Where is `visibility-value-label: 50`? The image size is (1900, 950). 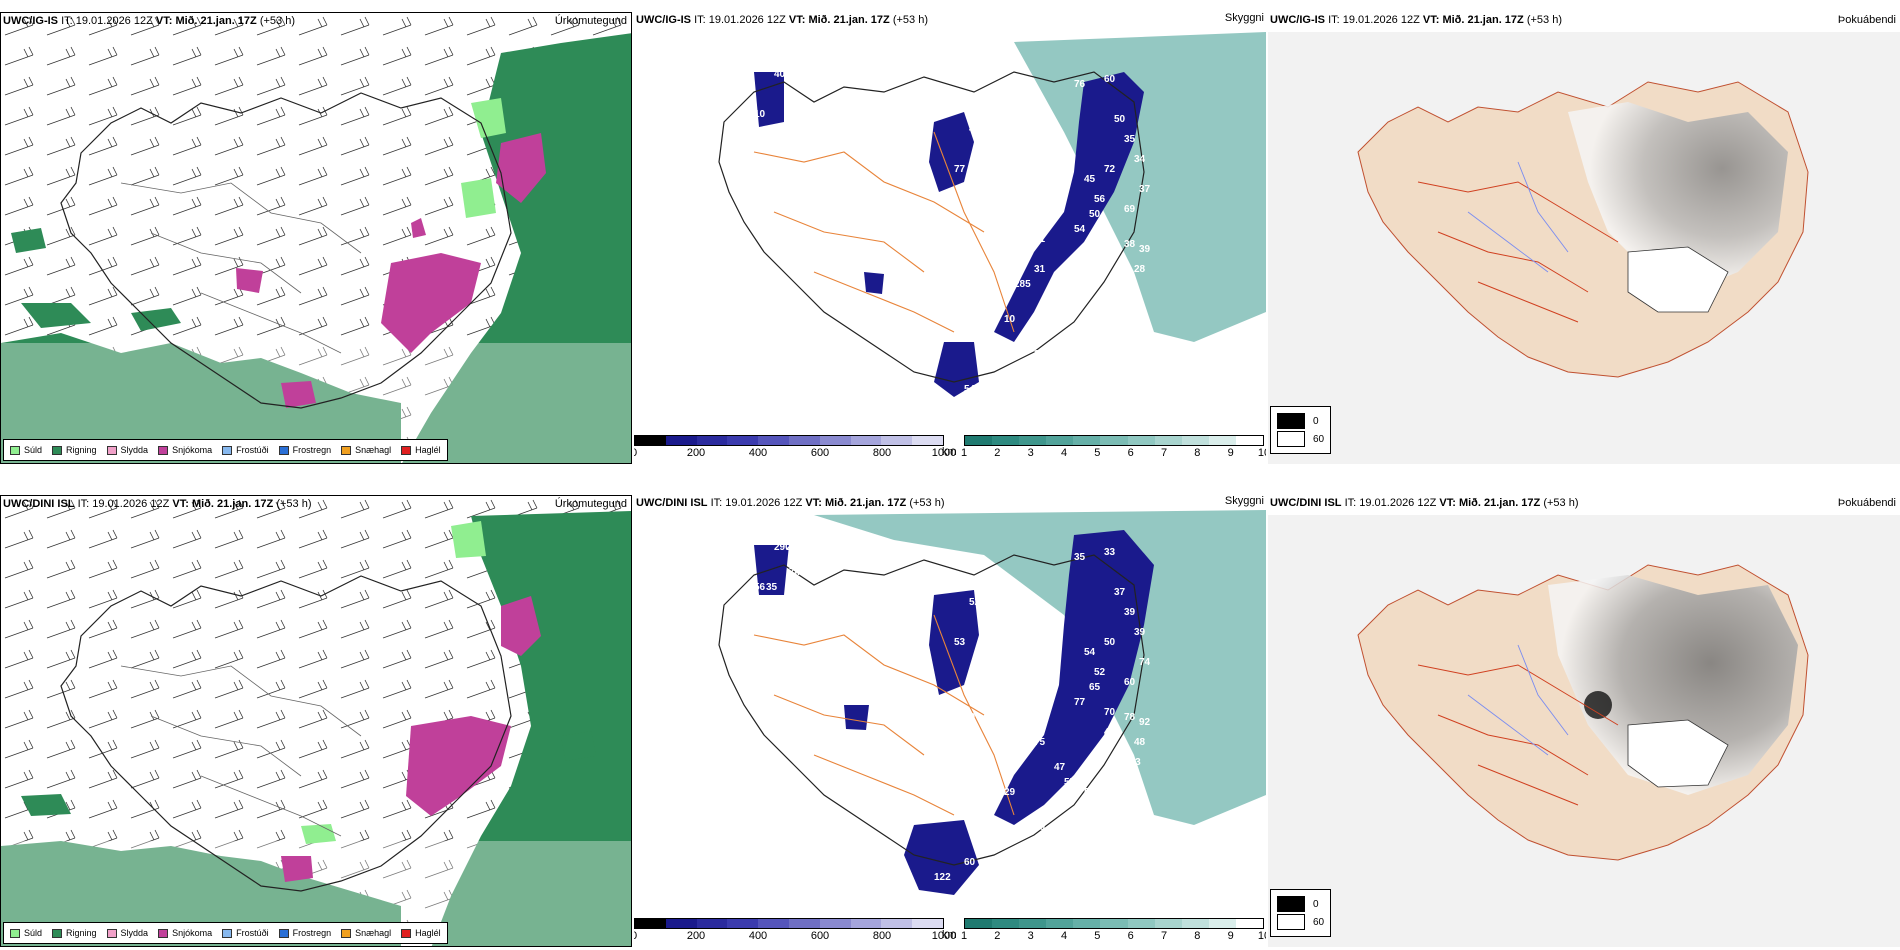 visibility-value-label: 50 is located at coordinates (970, 717).